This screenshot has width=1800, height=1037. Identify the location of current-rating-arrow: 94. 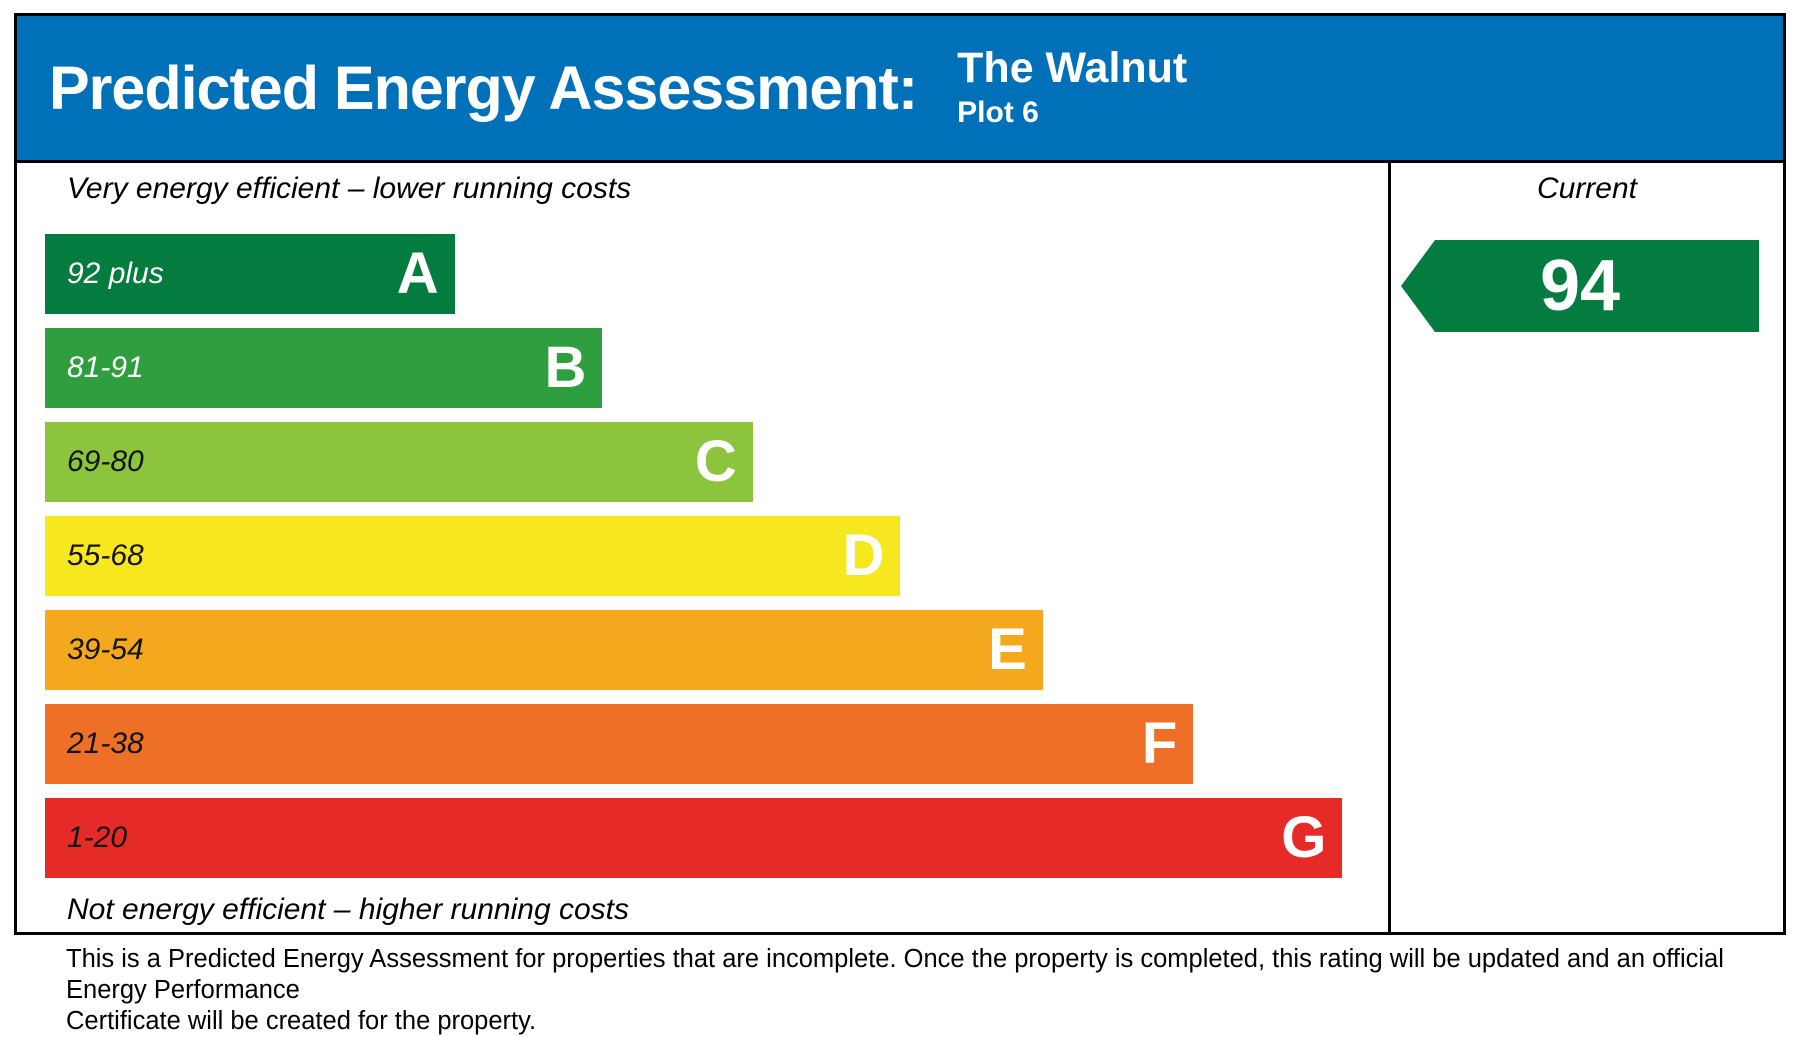
(1580, 286).